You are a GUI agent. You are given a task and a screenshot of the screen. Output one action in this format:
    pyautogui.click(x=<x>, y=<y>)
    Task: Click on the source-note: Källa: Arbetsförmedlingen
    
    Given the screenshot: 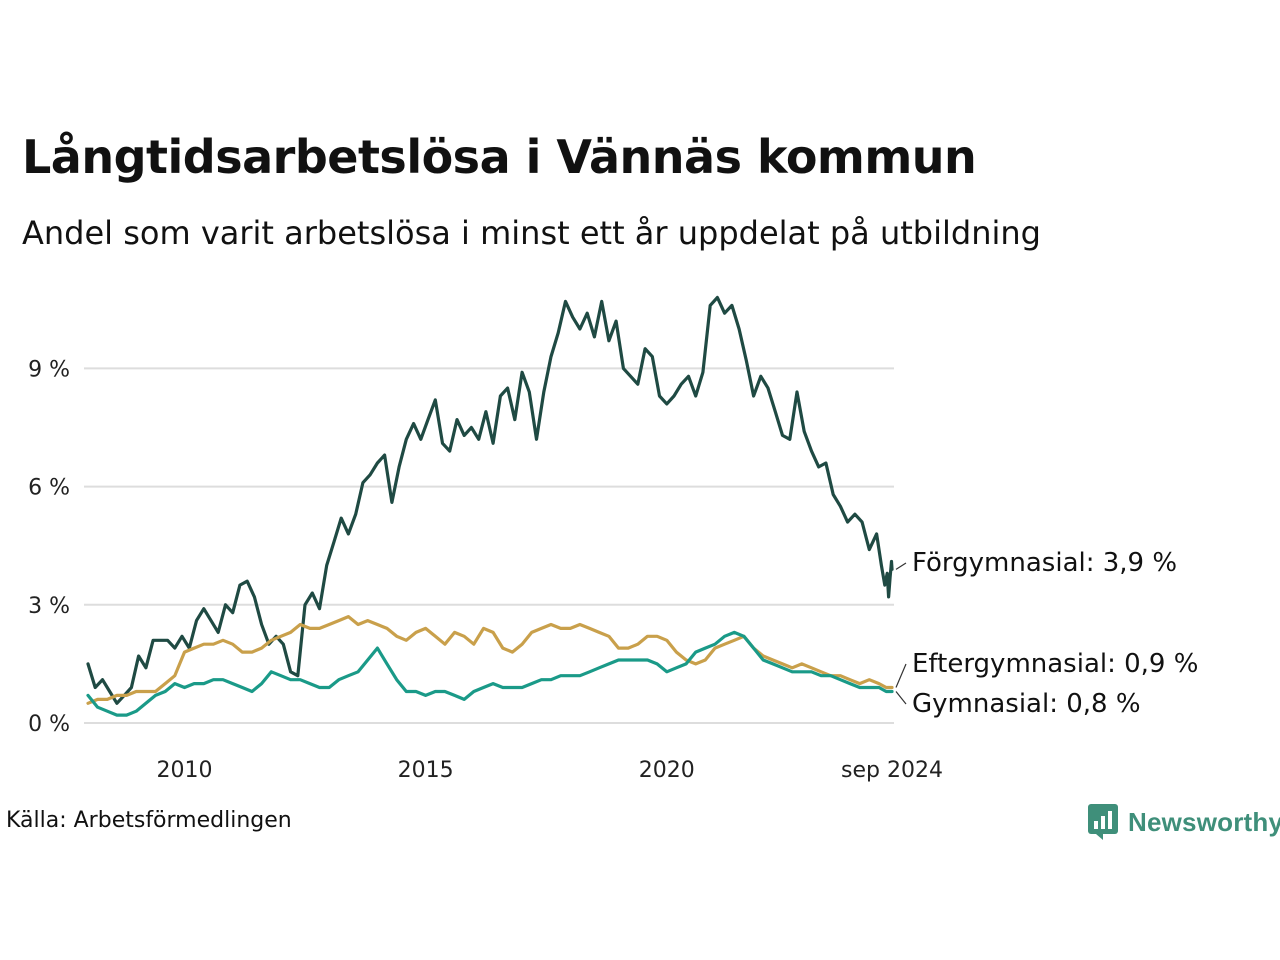 What is the action you would take?
    pyautogui.click(x=149, y=820)
    